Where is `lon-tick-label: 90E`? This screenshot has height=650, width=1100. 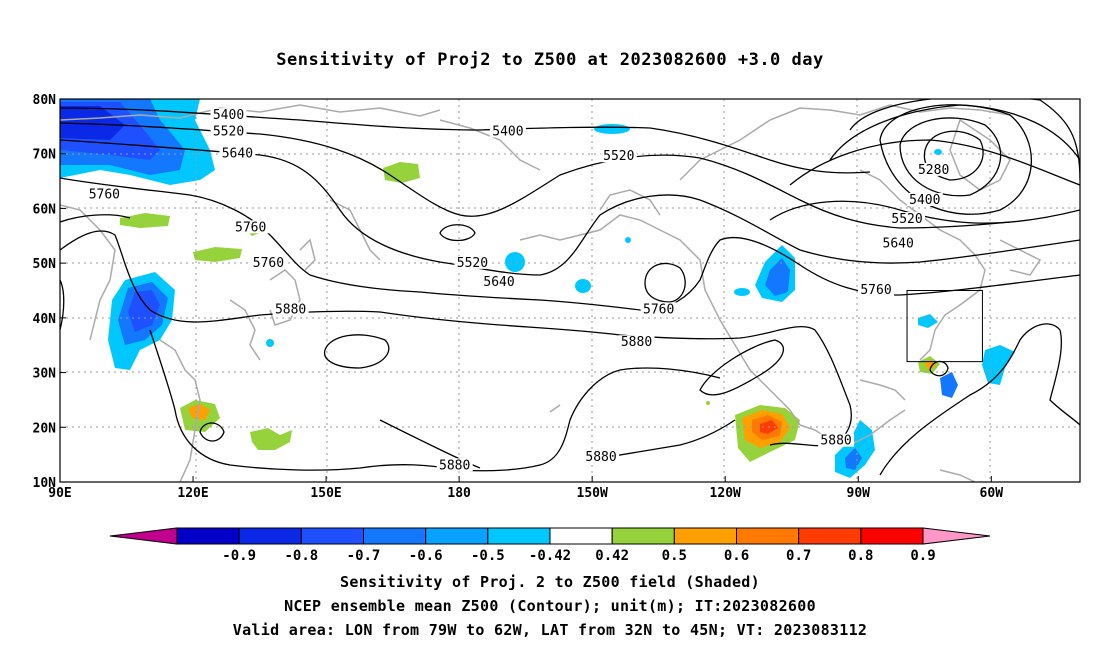 lon-tick-label: 90E is located at coordinates (59, 493).